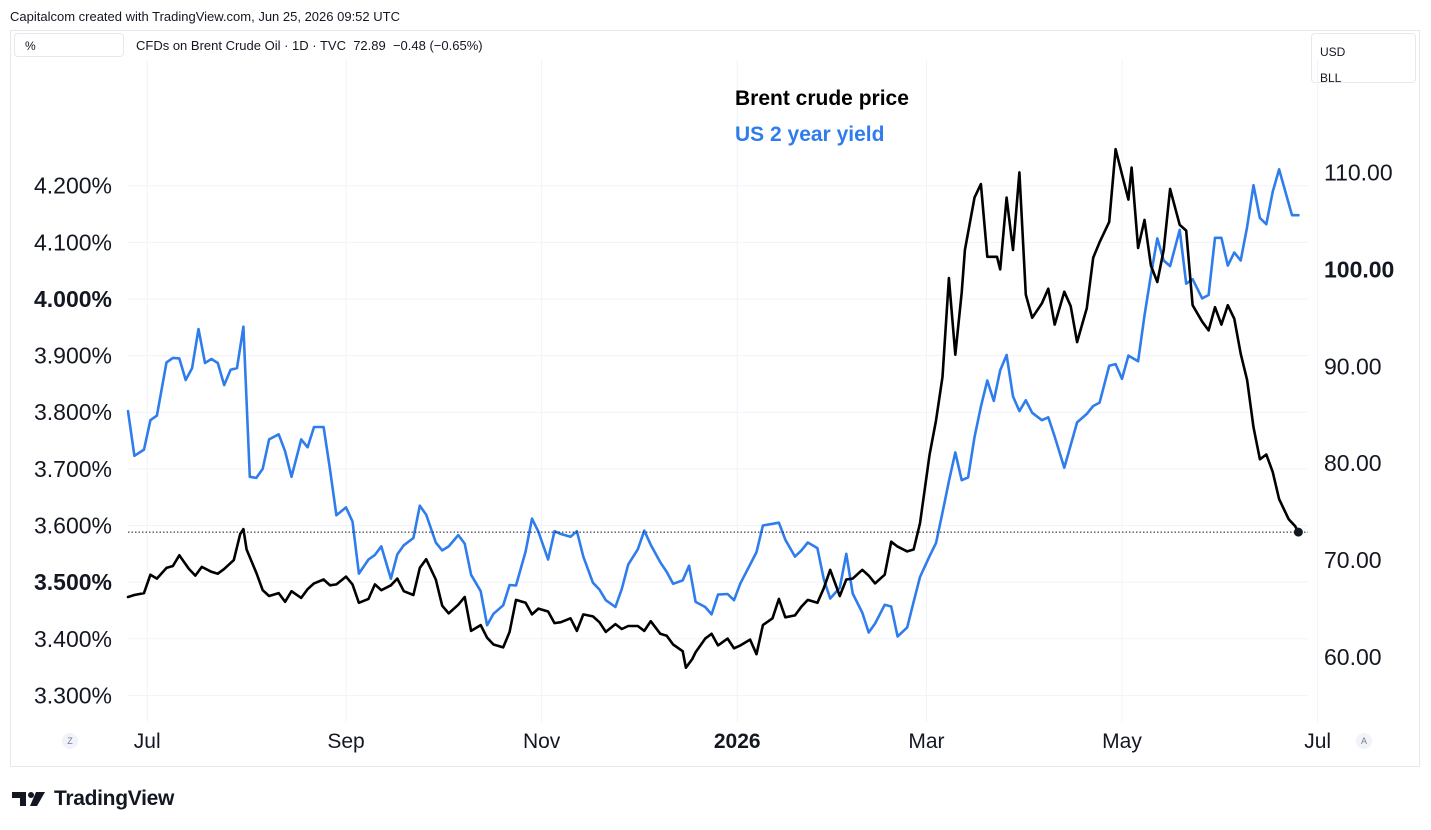  What do you see at coordinates (1353, 463) in the screenshot?
I see `right-axis-tick-label: 80.00` at bounding box center [1353, 463].